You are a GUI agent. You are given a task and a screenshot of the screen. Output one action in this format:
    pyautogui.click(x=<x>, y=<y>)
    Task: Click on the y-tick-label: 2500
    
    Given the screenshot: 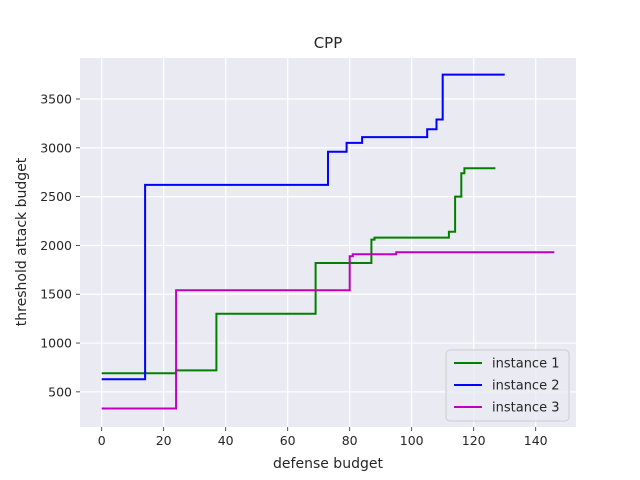 What is the action you would take?
    pyautogui.click(x=56, y=196)
    